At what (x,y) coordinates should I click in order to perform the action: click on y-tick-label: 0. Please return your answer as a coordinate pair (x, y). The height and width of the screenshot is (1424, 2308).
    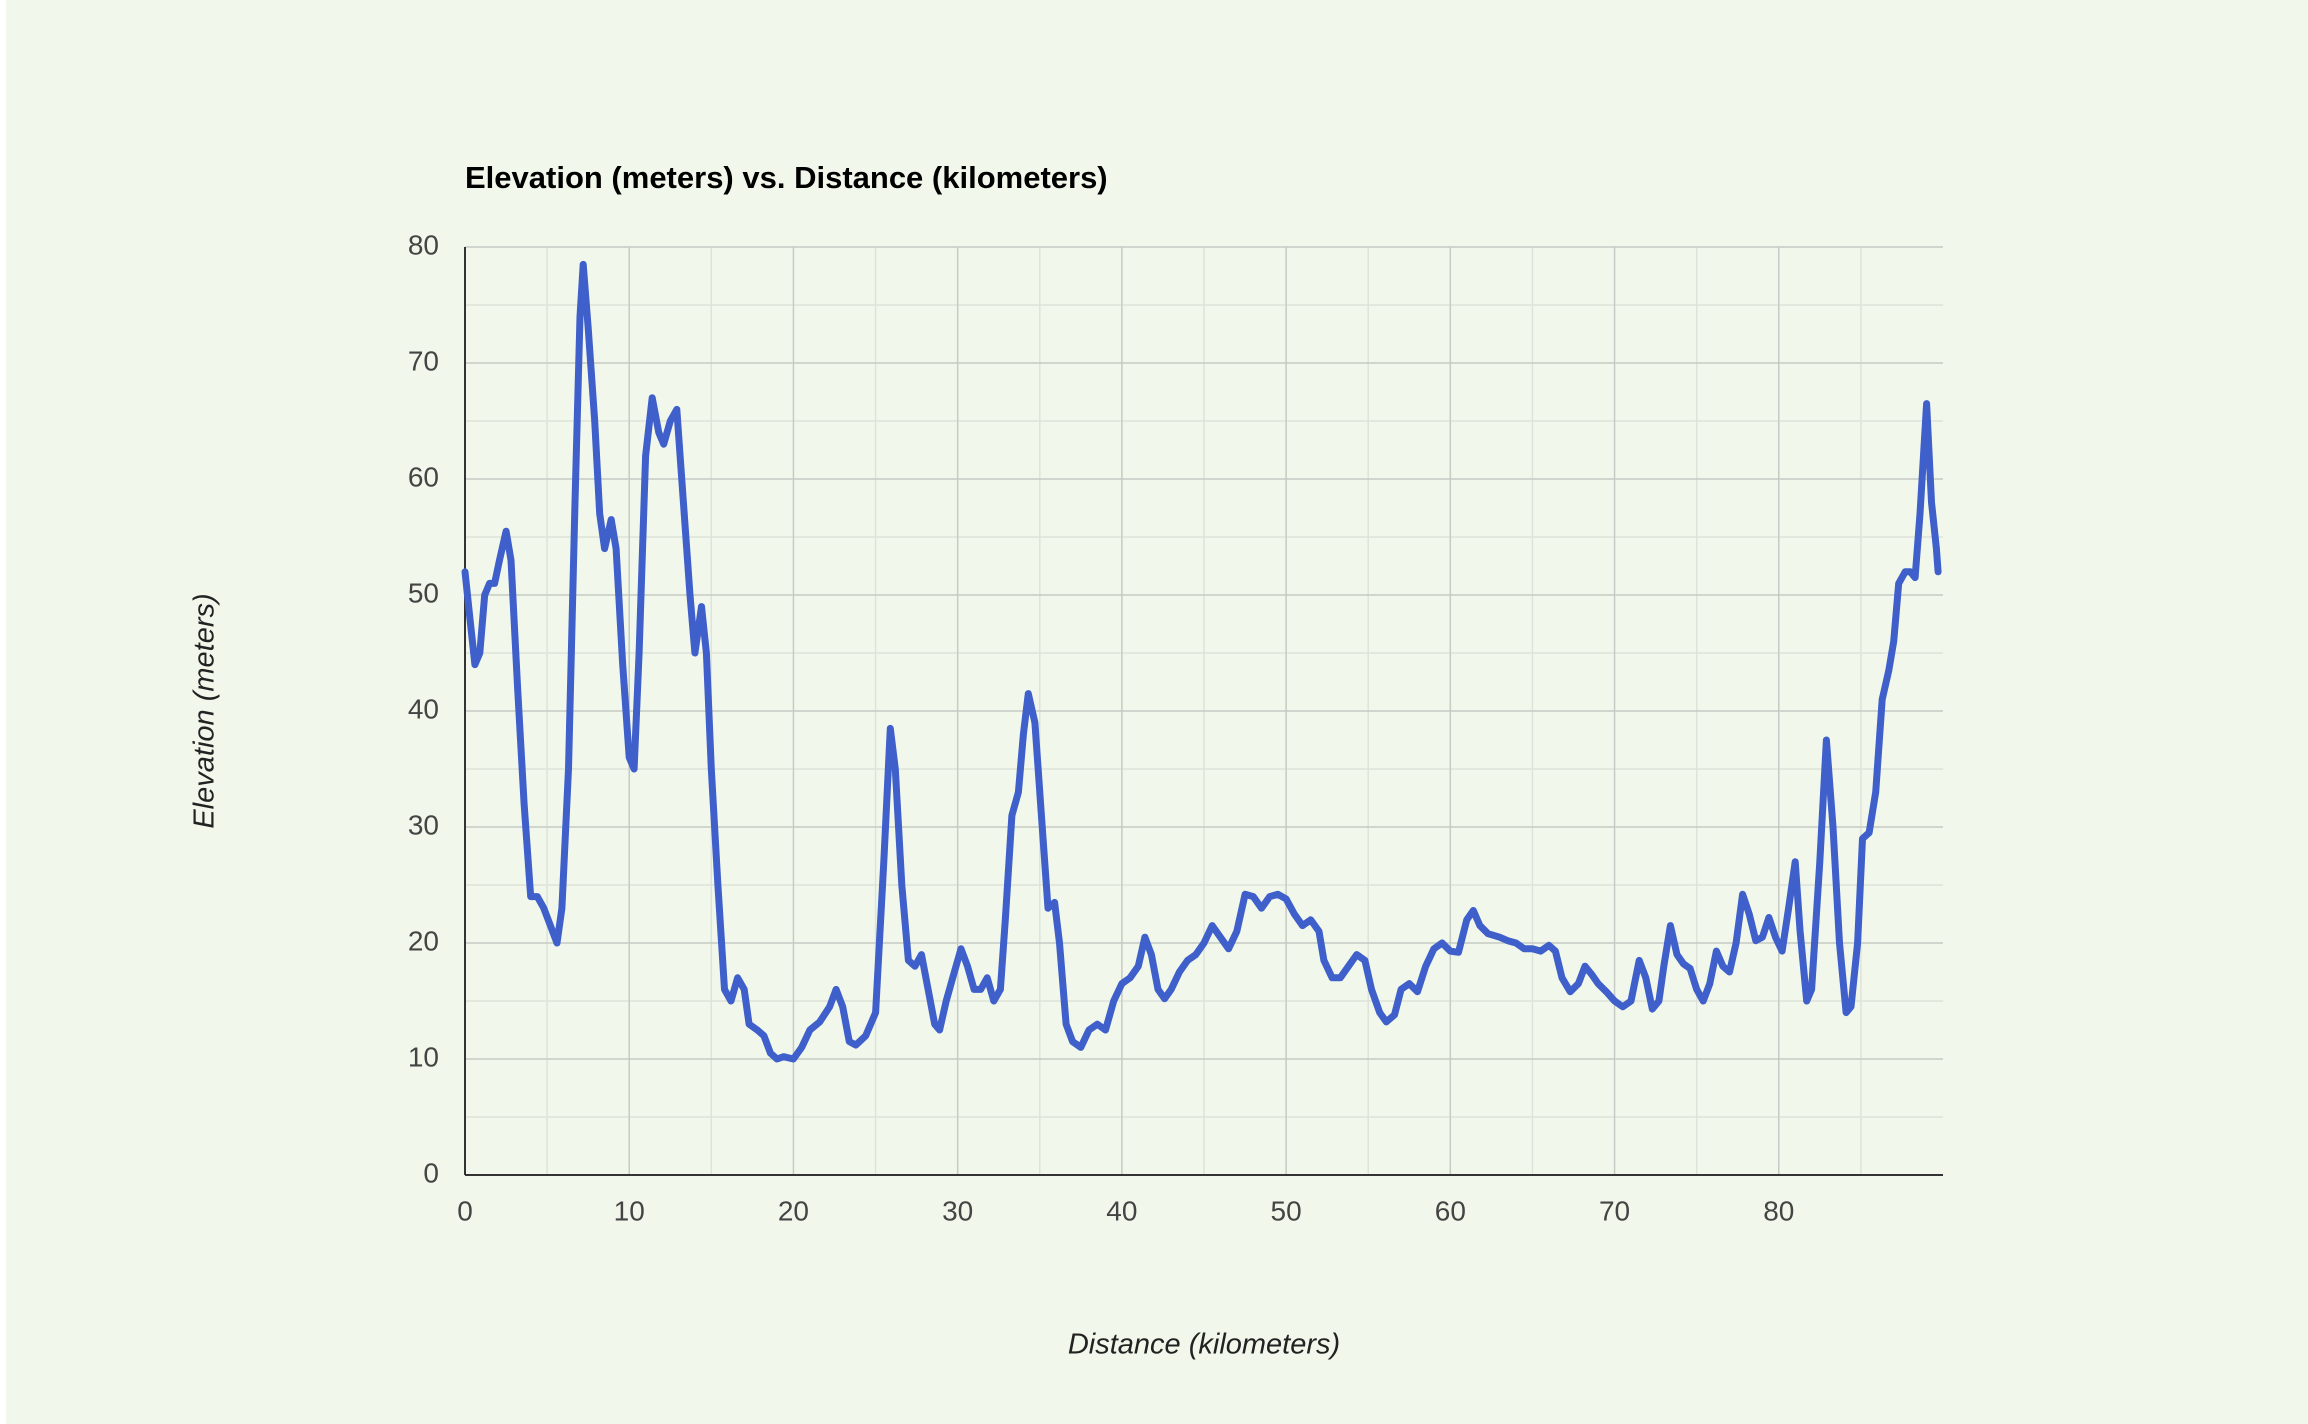
    Looking at the image, I should click on (431, 1172).